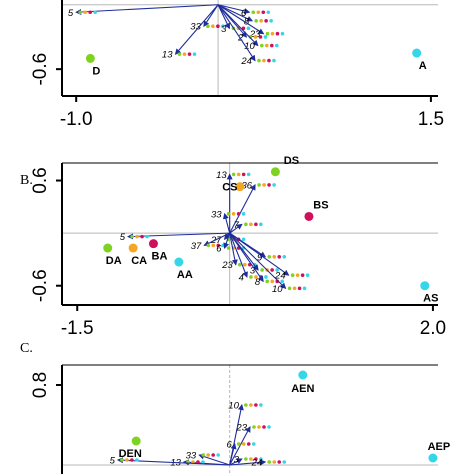 The image size is (474, 474). What do you see at coordinates (431, 119) in the screenshot?
I see `x-tick-label: 1.5` at bounding box center [431, 119].